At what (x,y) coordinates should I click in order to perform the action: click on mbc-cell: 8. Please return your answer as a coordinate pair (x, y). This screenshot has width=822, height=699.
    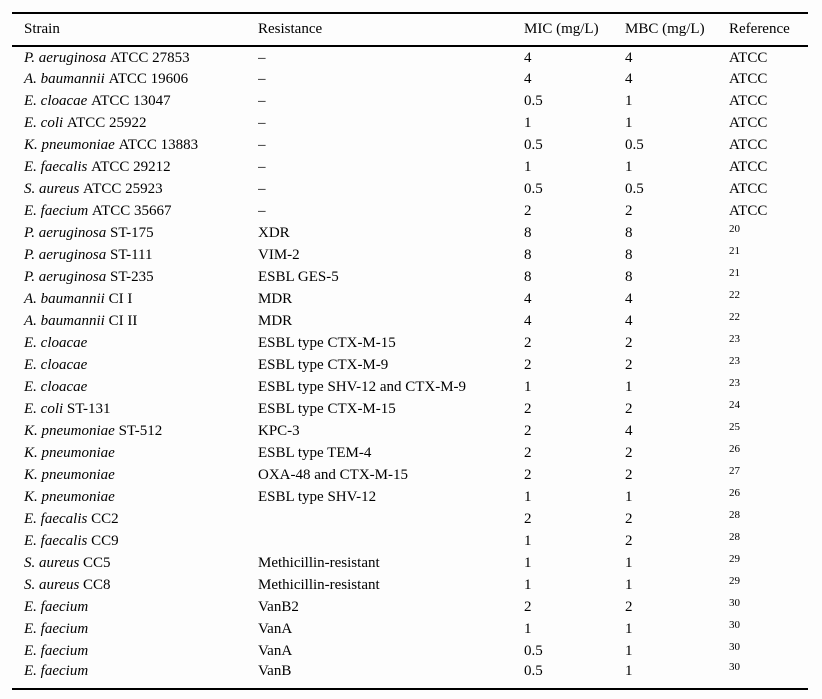
    Looking at the image, I should click on (629, 276).